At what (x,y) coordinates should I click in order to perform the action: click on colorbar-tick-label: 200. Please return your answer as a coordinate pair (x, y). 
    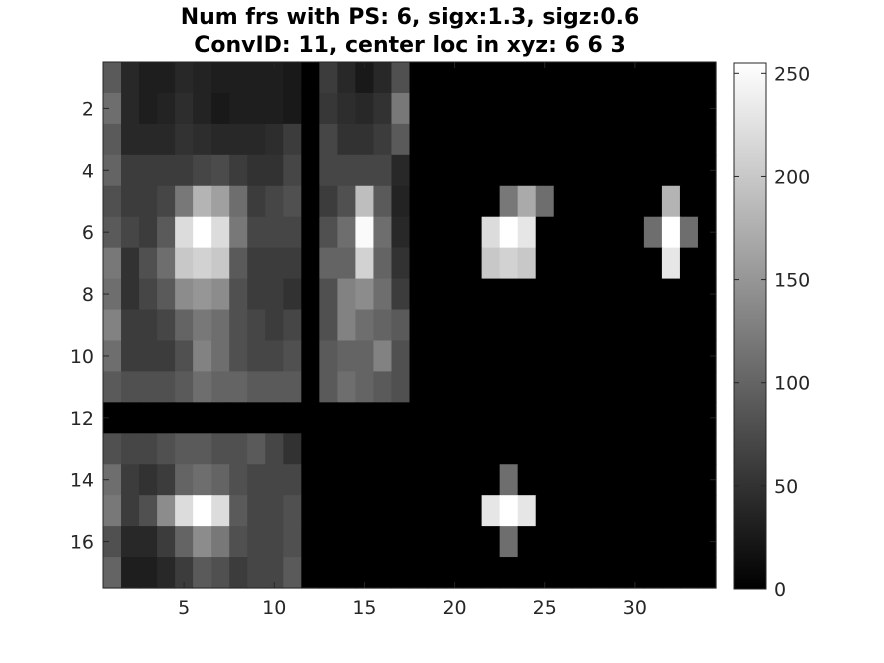
    Looking at the image, I should click on (792, 177).